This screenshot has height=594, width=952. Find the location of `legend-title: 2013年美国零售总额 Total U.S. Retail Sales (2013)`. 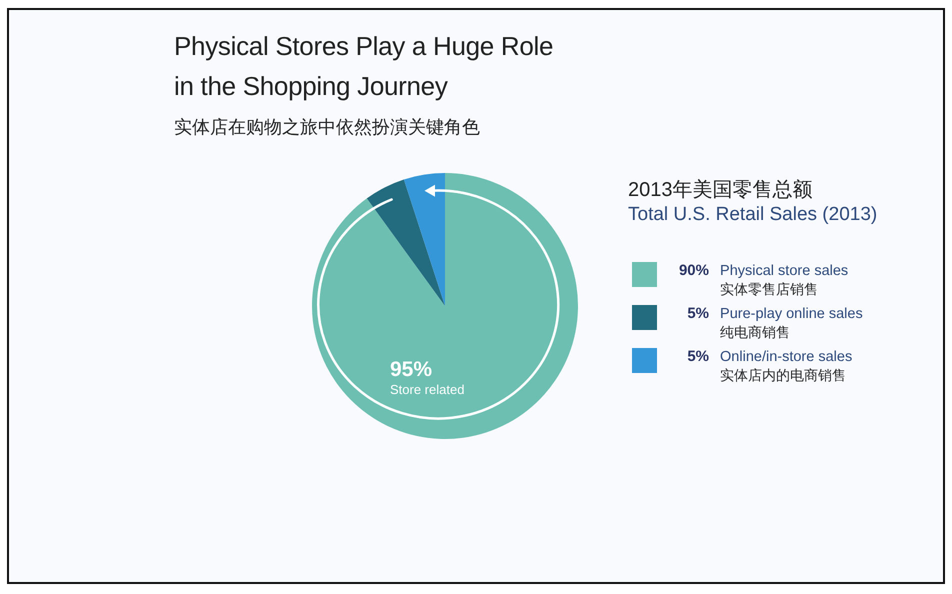

legend-title: 2013年美国零售总额 Total U.S. Retail Sales (2013) is located at coordinates (753, 202).